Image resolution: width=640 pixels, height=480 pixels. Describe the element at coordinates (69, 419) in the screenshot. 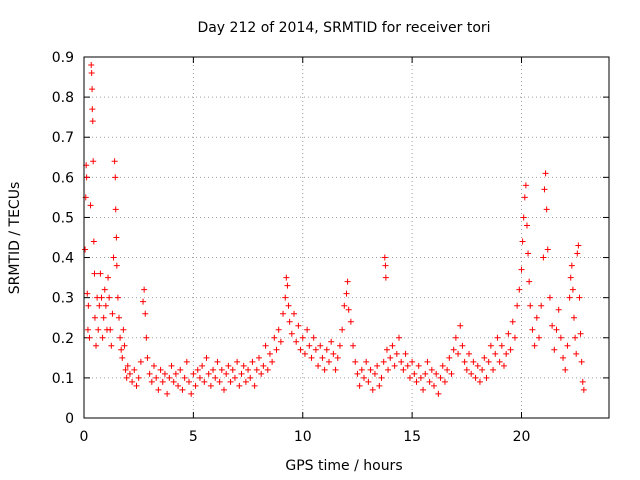

I see `y-tick-label: 0` at that location.